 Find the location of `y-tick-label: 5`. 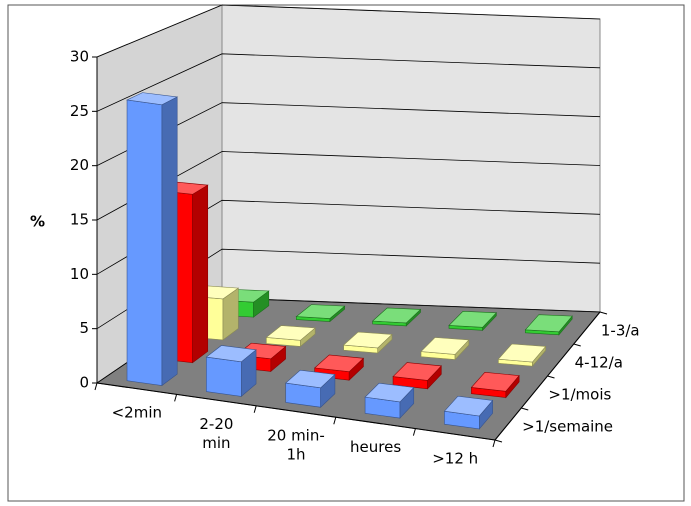

y-tick-label: 5 is located at coordinates (84, 328).